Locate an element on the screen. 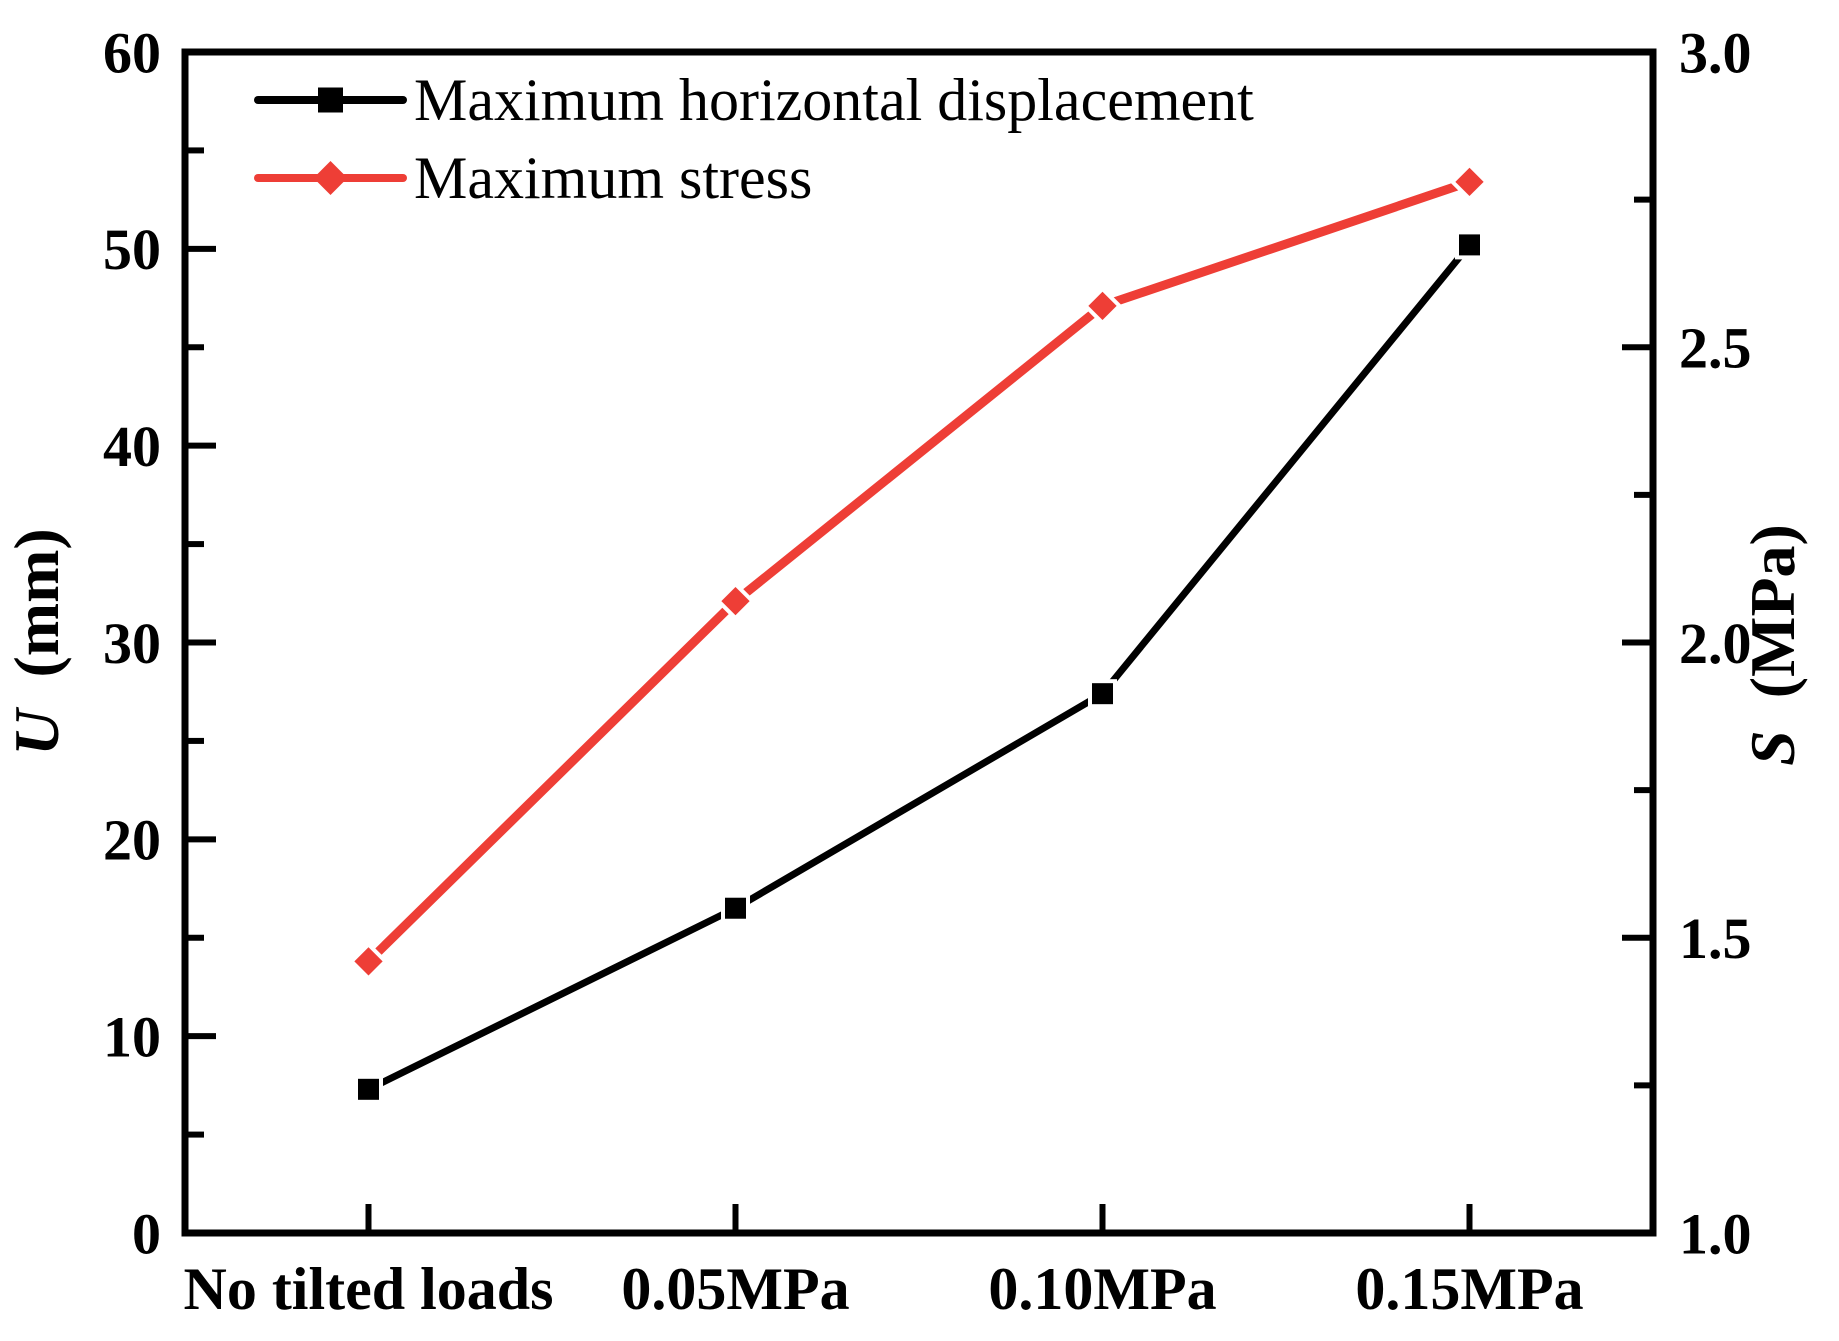  legend-marker-square is located at coordinates (330, 100).